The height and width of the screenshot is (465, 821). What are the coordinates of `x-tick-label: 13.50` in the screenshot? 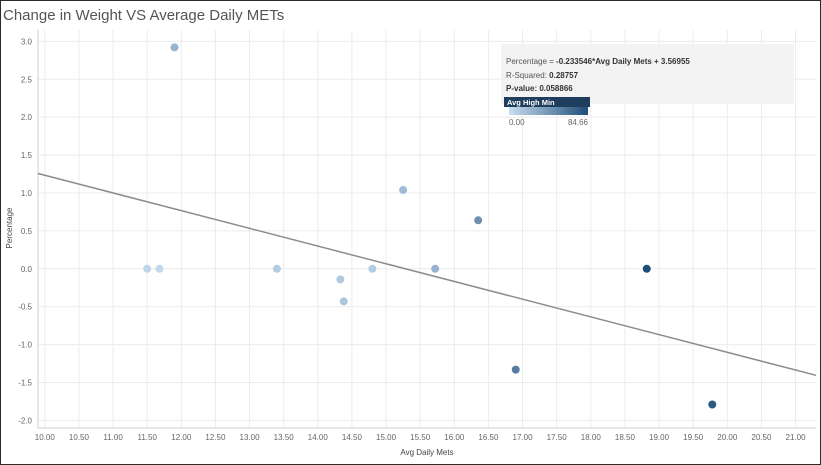 It's located at (284, 437).